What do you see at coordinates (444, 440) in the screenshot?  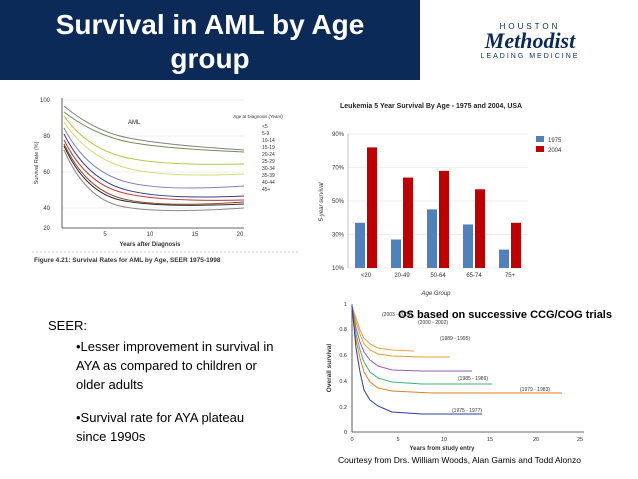 I see `os-xtick: 10` at bounding box center [444, 440].